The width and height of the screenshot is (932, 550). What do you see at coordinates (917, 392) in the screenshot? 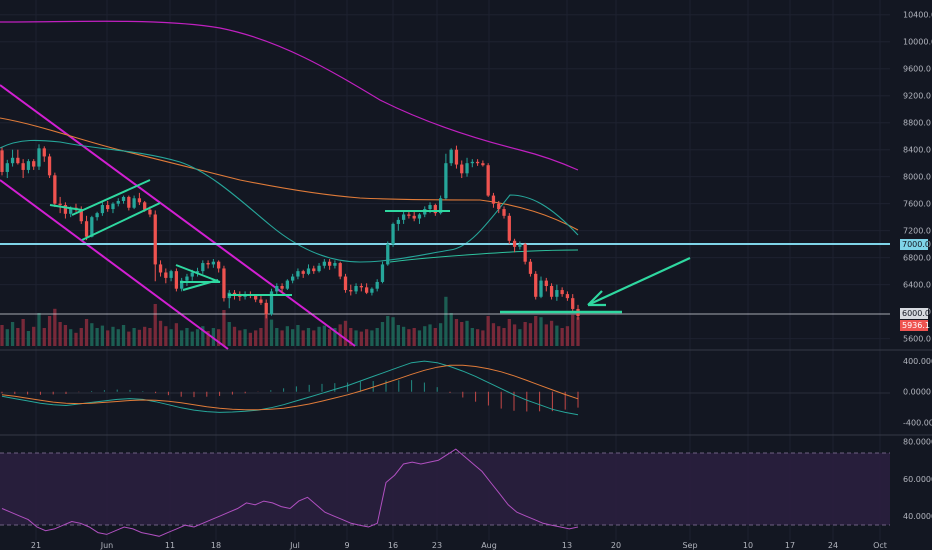
I see `macd-axis: 400.0000 0.0000 -400.0000` at bounding box center [917, 392].